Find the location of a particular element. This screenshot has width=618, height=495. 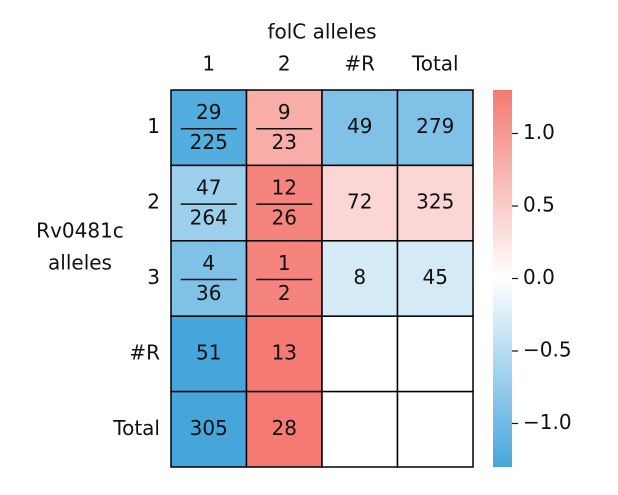

cell-label: 279 is located at coordinates (435, 126).